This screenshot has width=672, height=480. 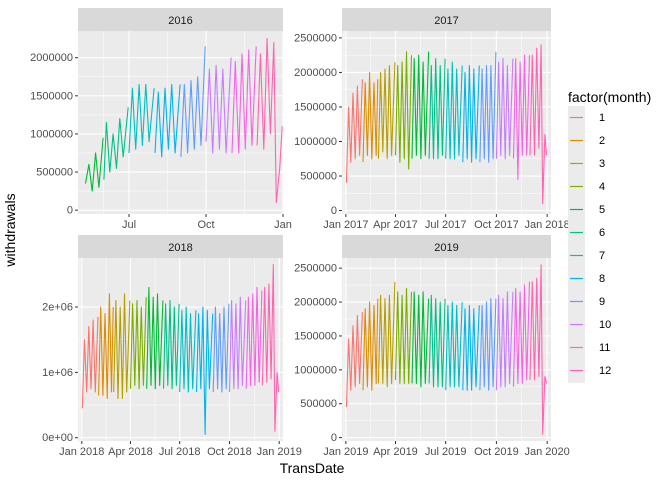 I want to click on legend-item-label: 7, so click(x=602, y=256).